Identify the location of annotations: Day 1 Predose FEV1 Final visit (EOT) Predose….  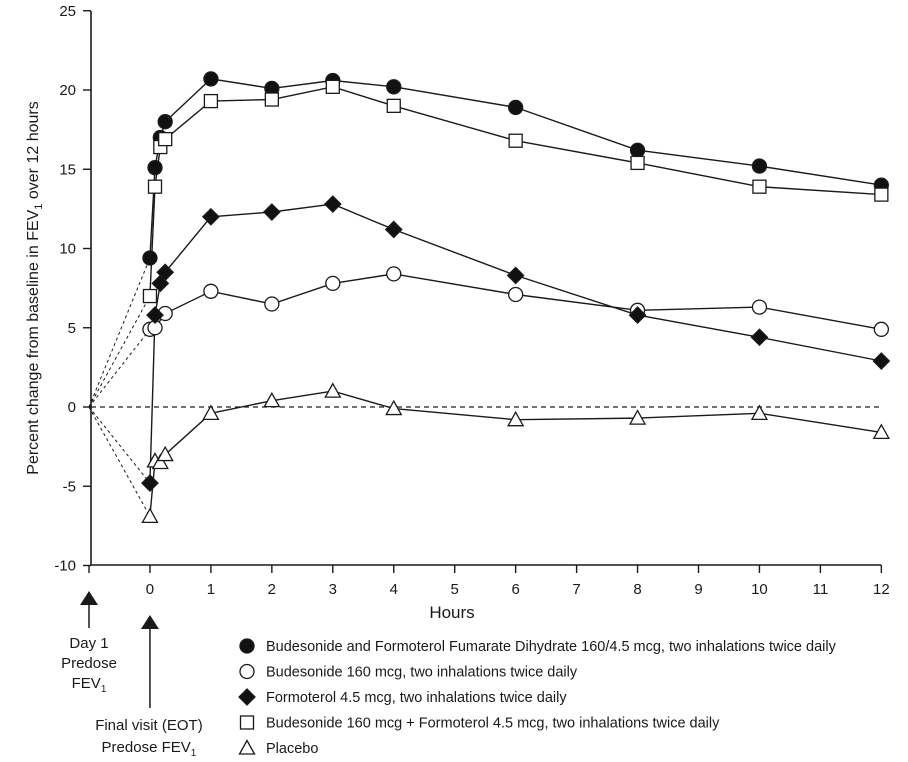
(132, 675).